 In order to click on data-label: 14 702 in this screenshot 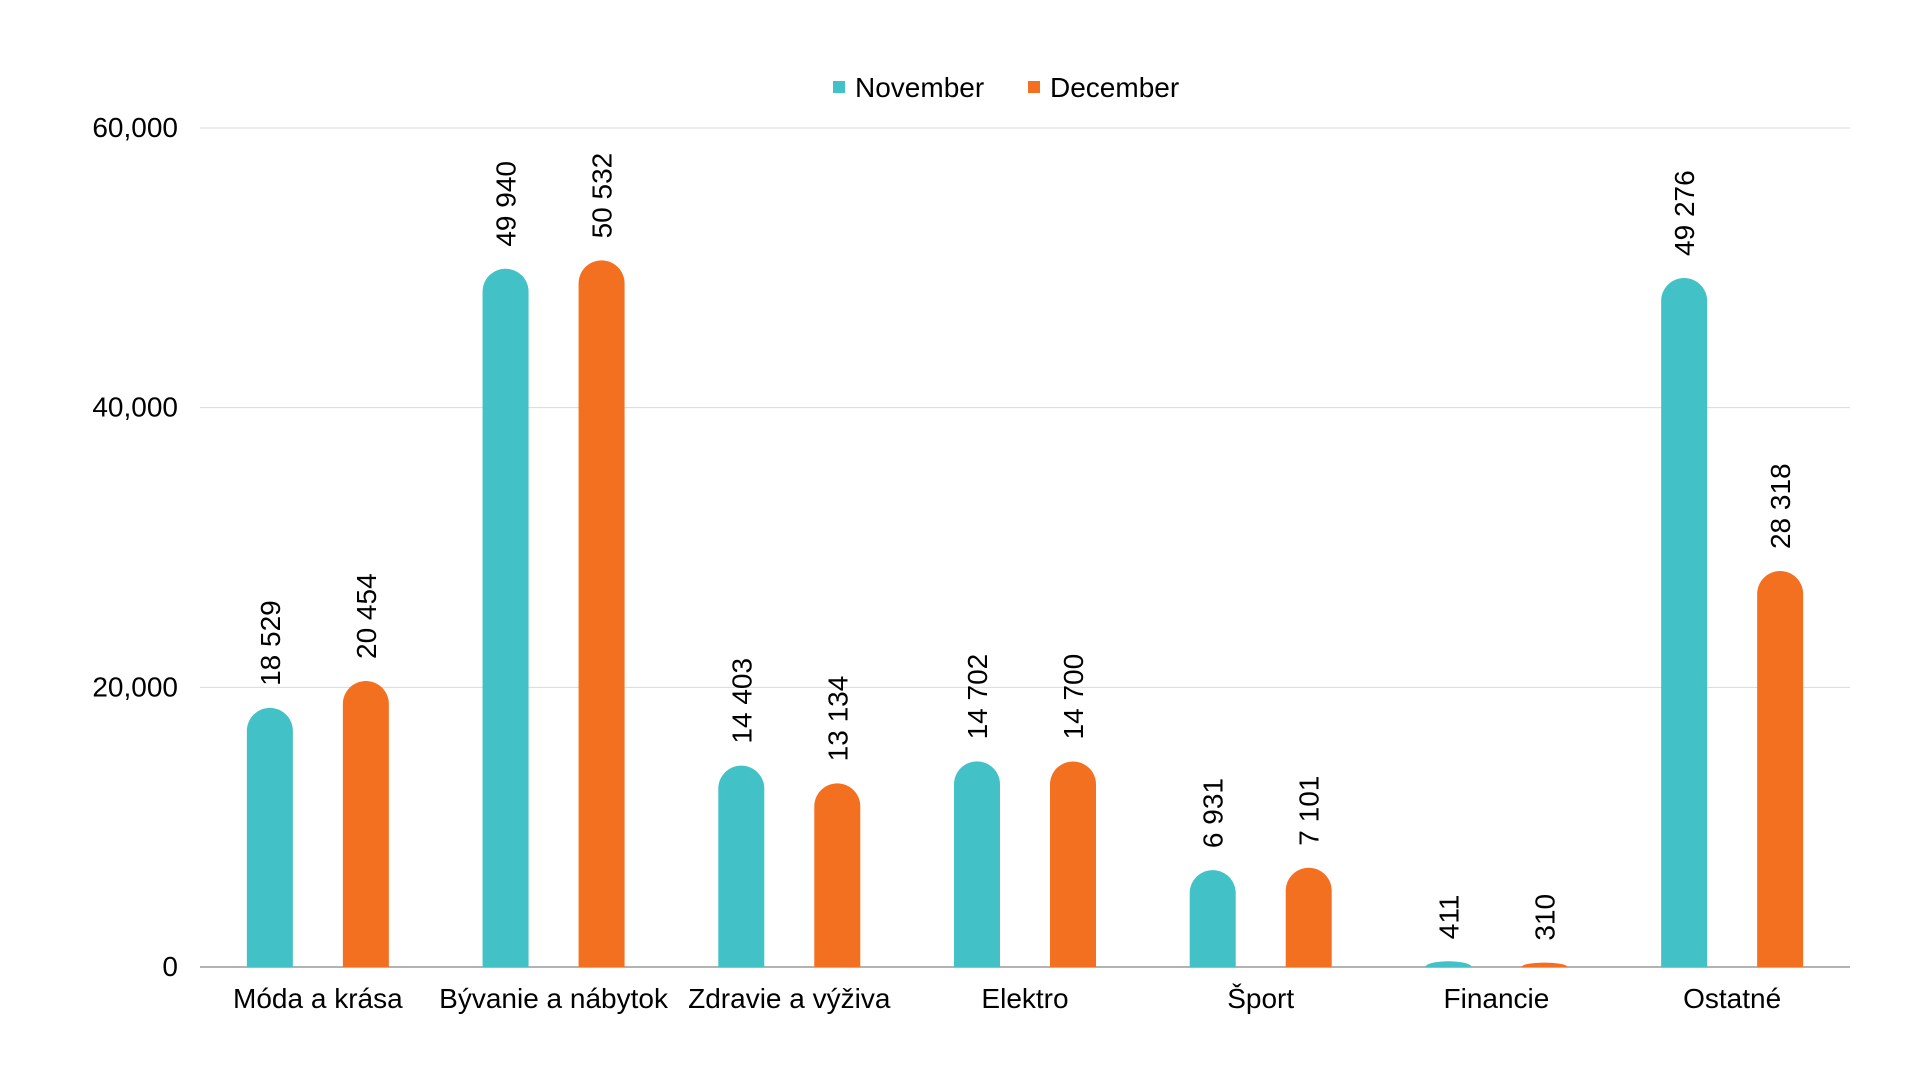, I will do `click(977, 697)`.